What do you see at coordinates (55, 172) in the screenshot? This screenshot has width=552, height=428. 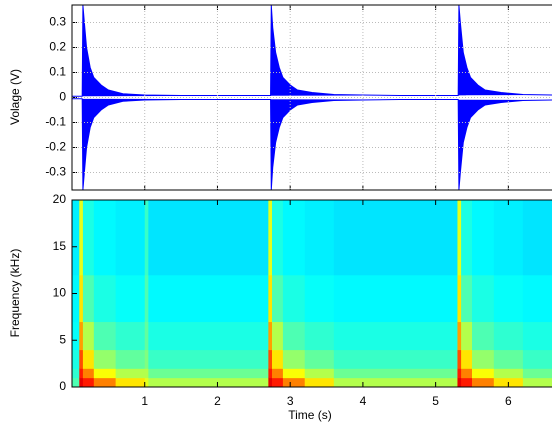 I see `y-tick-label: -0.3` at bounding box center [55, 172].